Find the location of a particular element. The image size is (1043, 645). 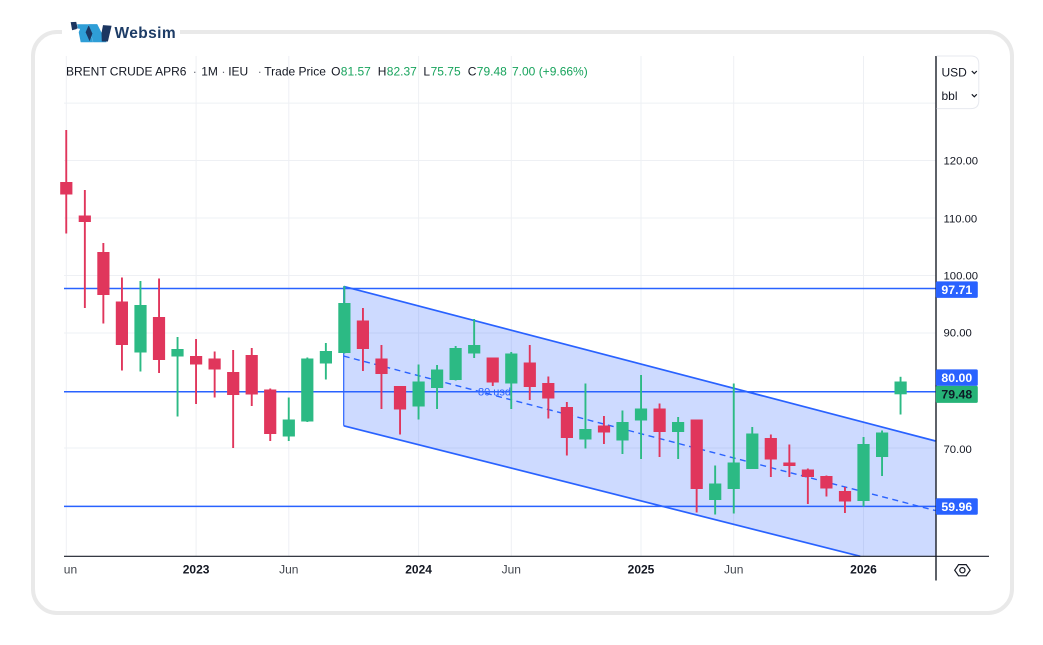

svg-text: IEU is located at coordinates (238, 72).